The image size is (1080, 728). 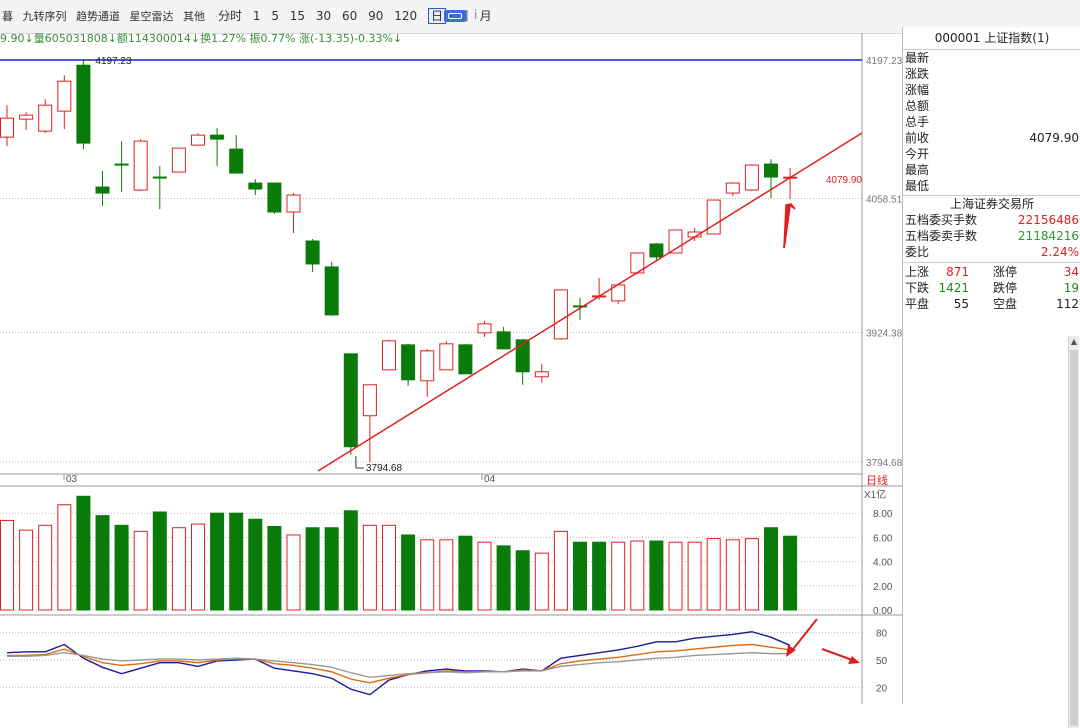 What do you see at coordinates (991, 304) in the screenshot?
I see `breadth-row: 平盘 55 空盘 112` at bounding box center [991, 304].